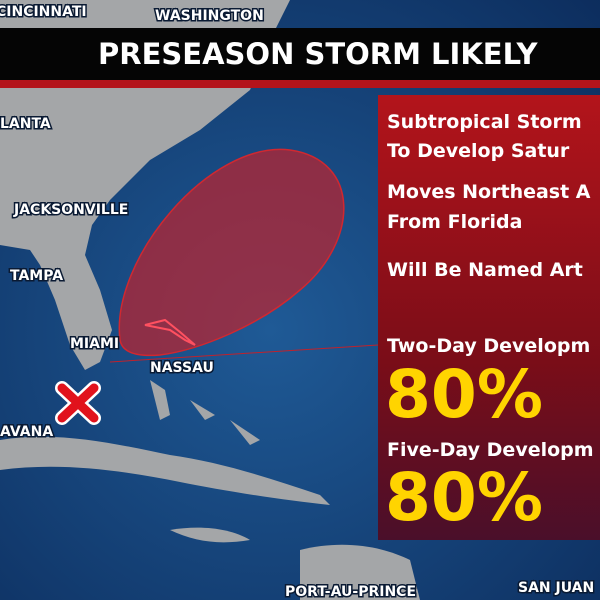 The width and height of the screenshot is (600, 600). Describe the element at coordinates (478, 151) in the screenshot. I see `panel-line: To Develop Satur` at that location.